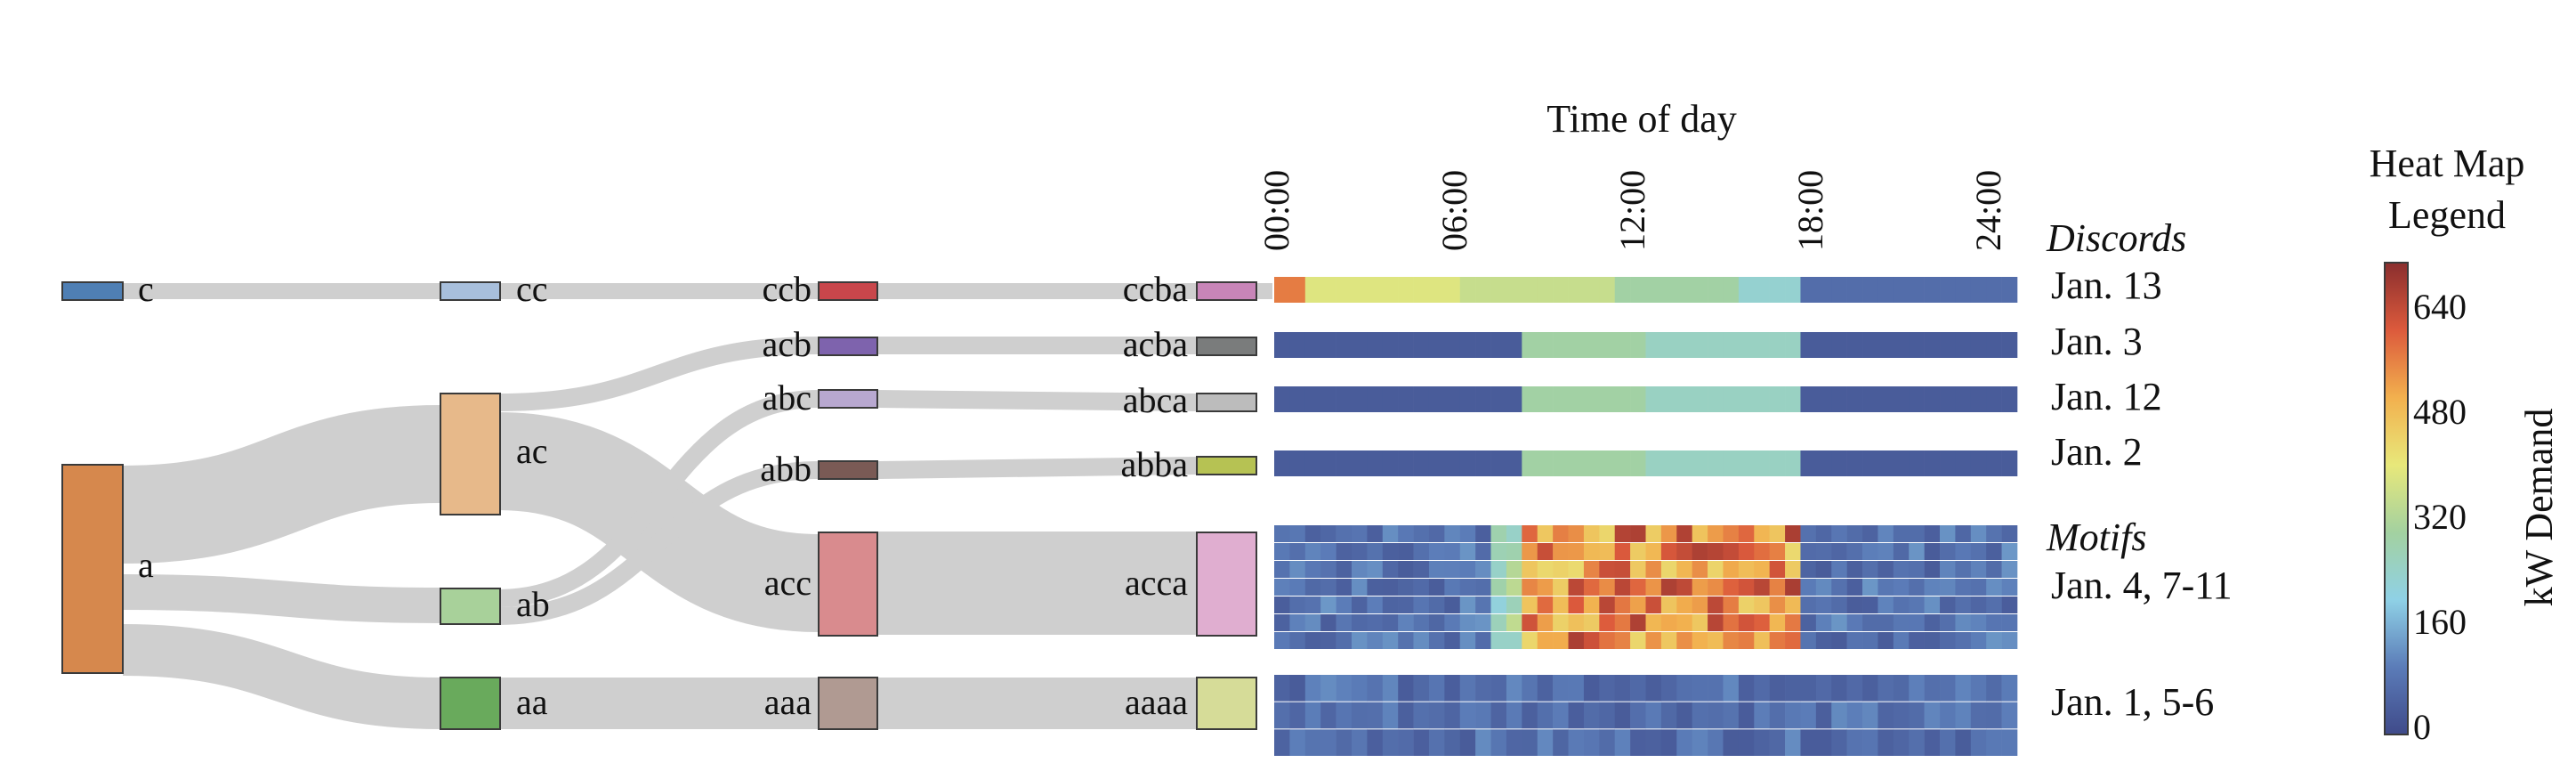 The height and width of the screenshot is (771, 2576). What do you see at coordinates (1226, 704) in the screenshot?
I see `node-aaaa` at bounding box center [1226, 704].